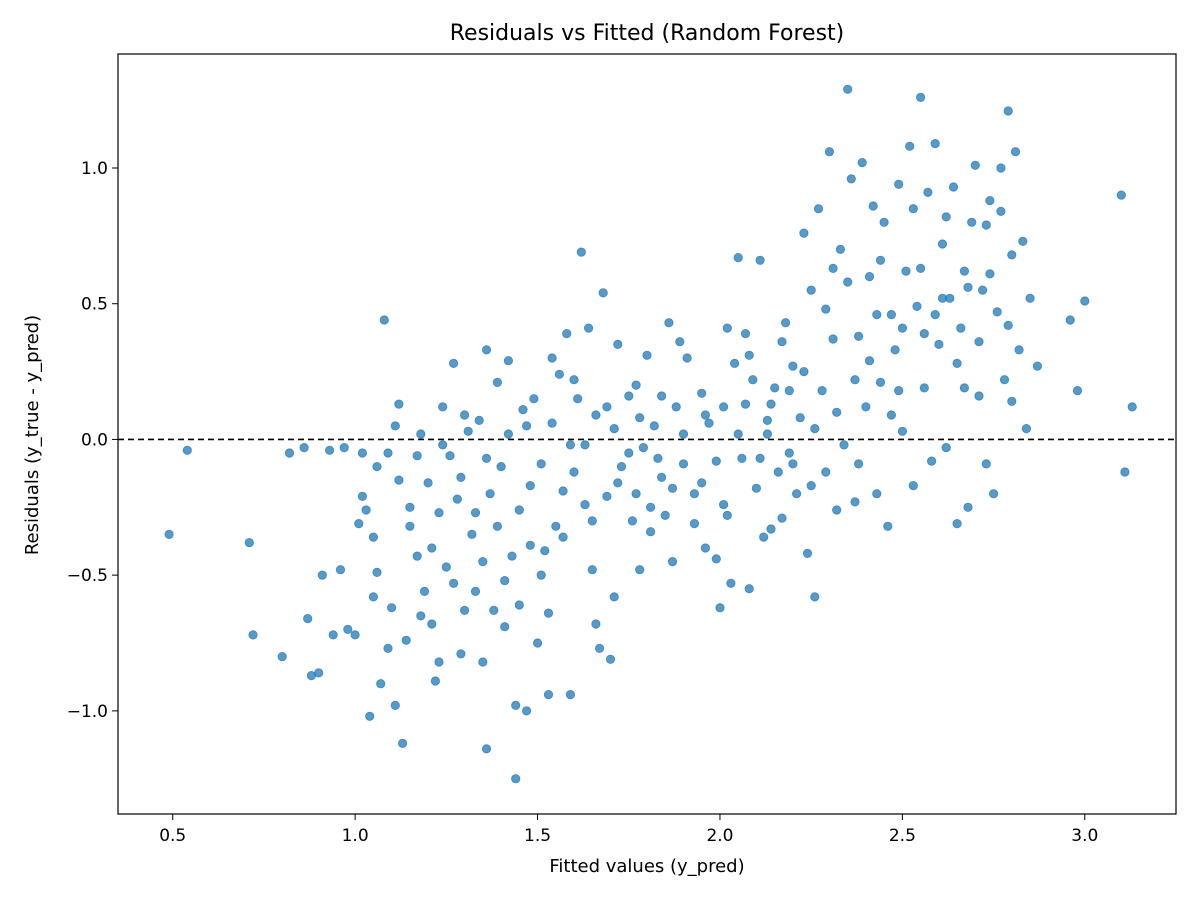  What do you see at coordinates (94, 305) in the screenshot?
I see `y-tick-label: 0.5` at bounding box center [94, 305].